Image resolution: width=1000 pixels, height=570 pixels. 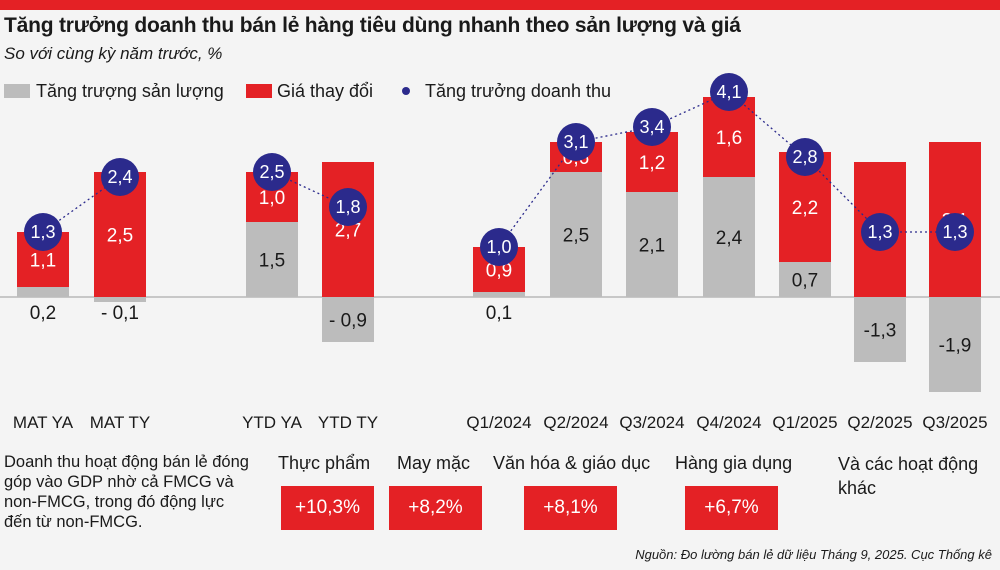 I want to click on revenue-point-label: 2,5, so click(x=271, y=172).